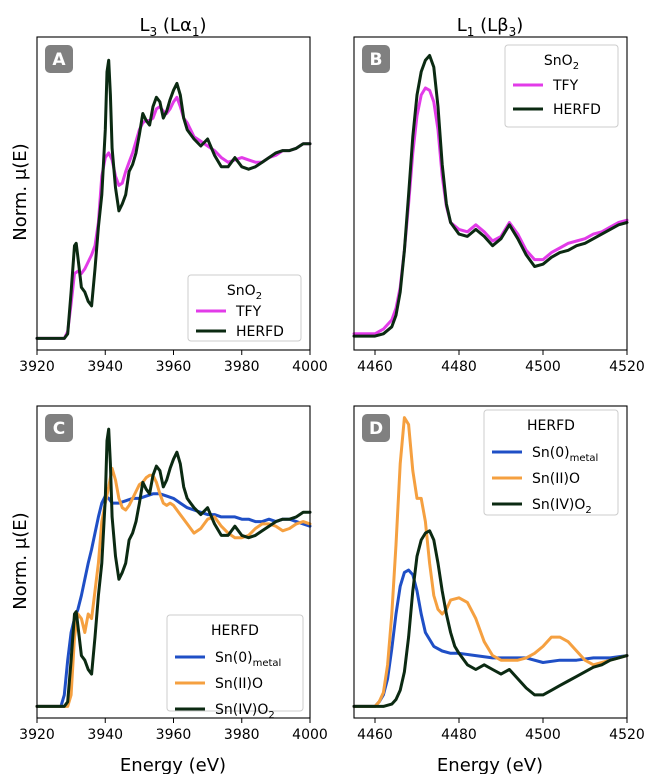  What do you see at coordinates (490, 764) in the screenshot?
I see `xlabel-panel-d: Energy (eV)` at bounding box center [490, 764].